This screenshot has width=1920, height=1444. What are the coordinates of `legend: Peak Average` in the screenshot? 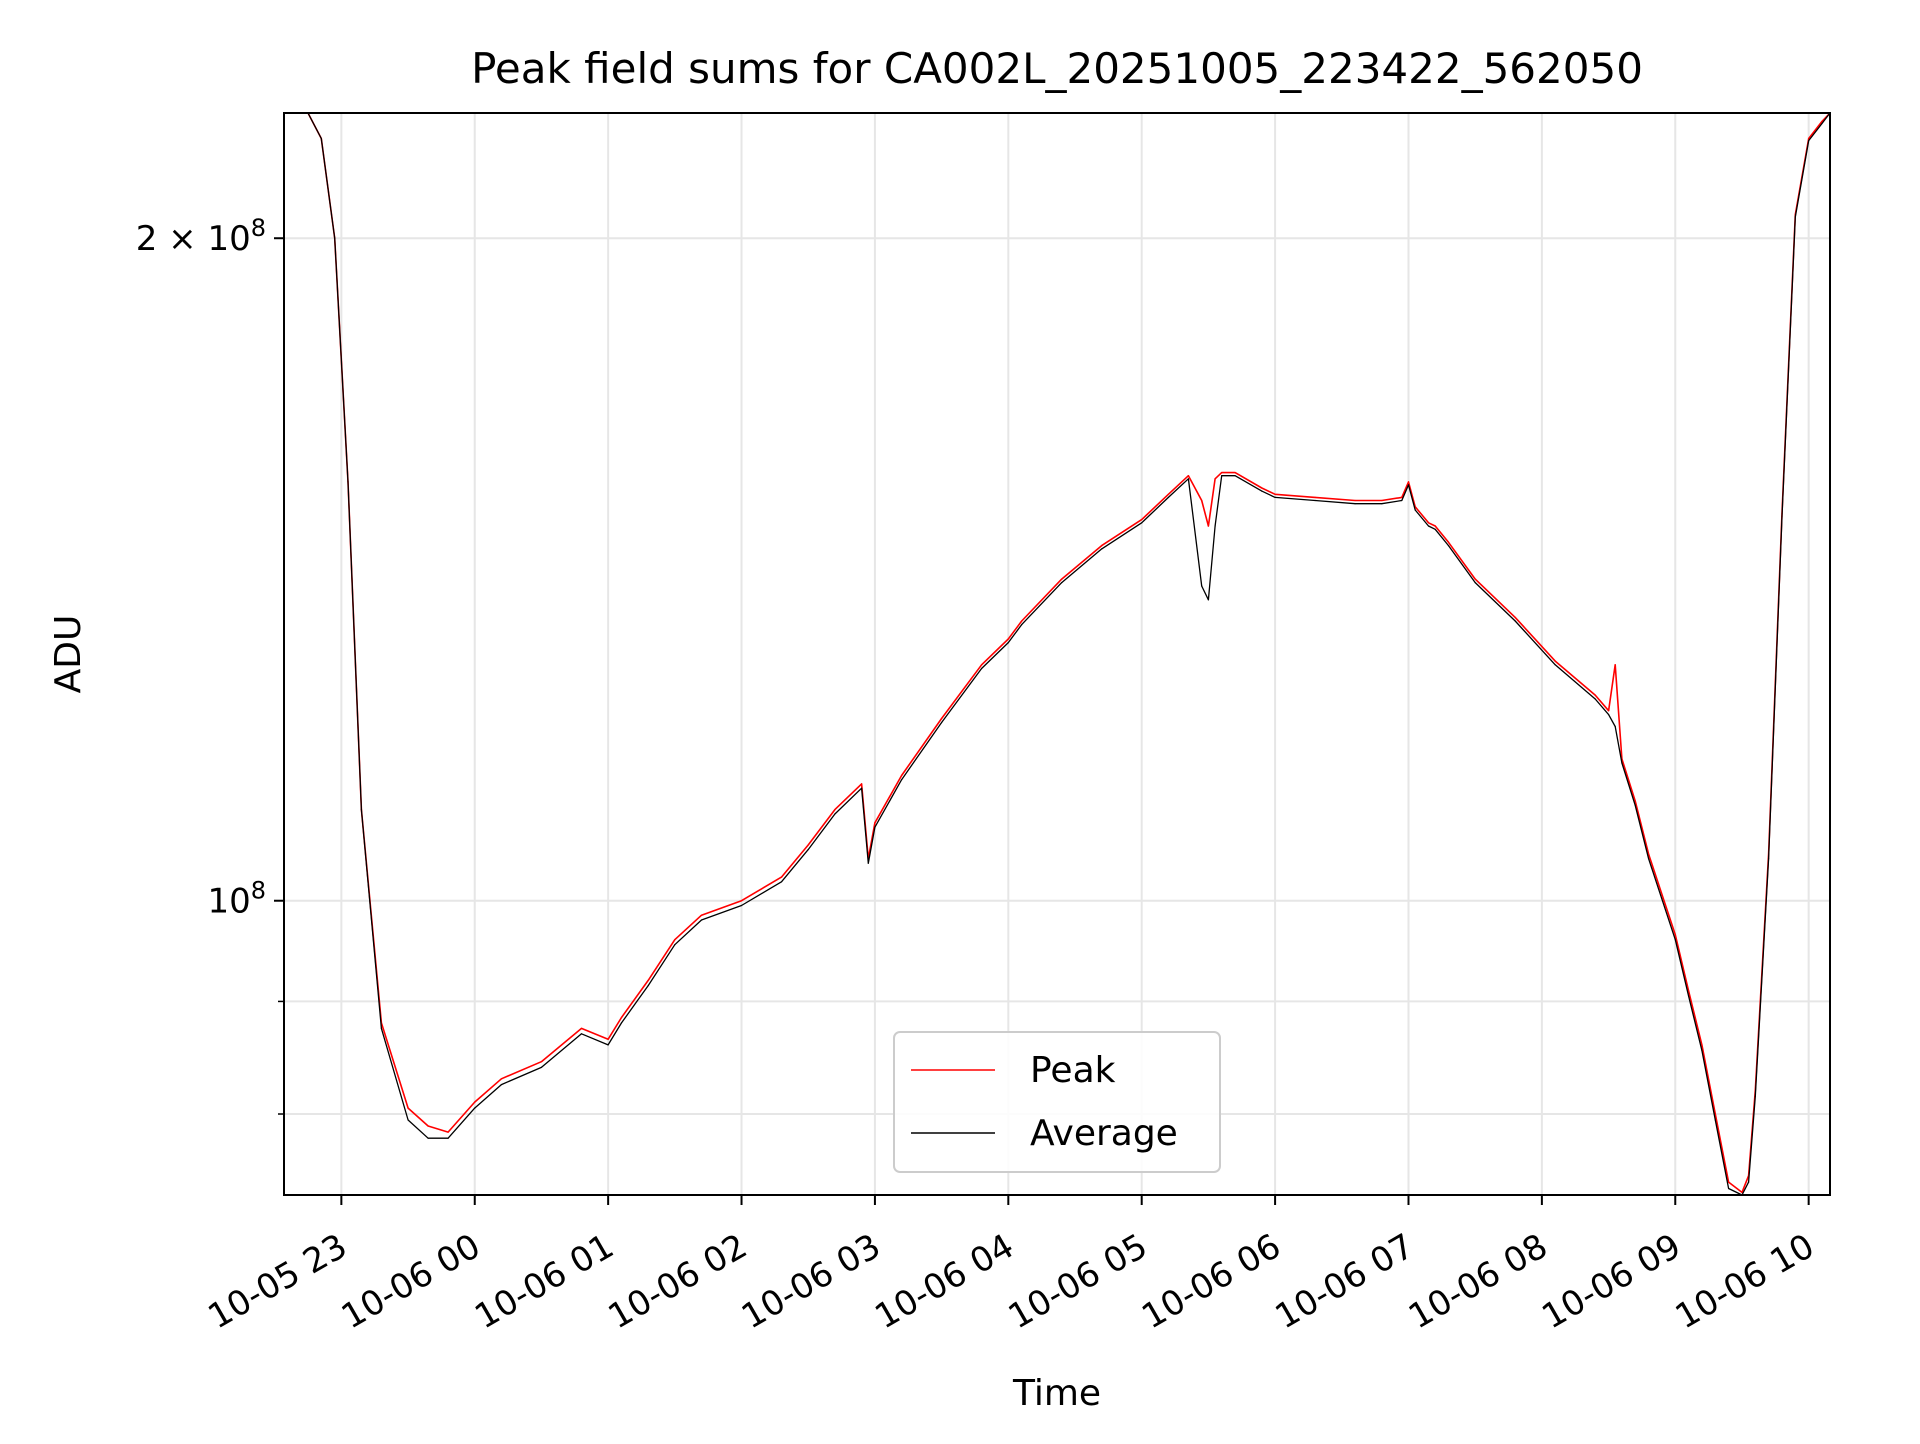 It's located at (1057, 1102).